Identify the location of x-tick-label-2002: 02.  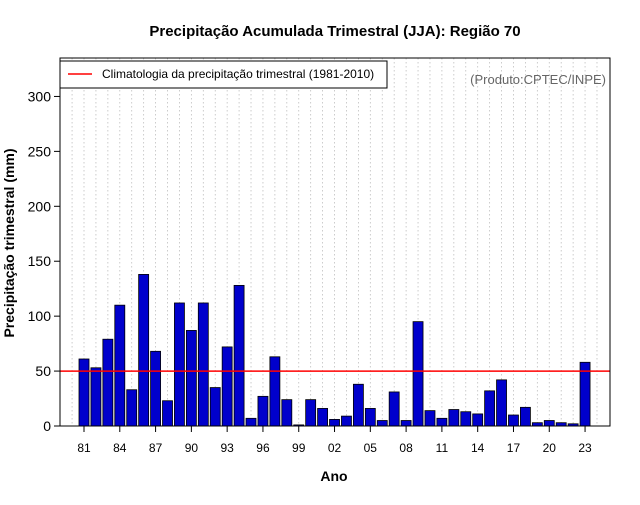
(335, 448).